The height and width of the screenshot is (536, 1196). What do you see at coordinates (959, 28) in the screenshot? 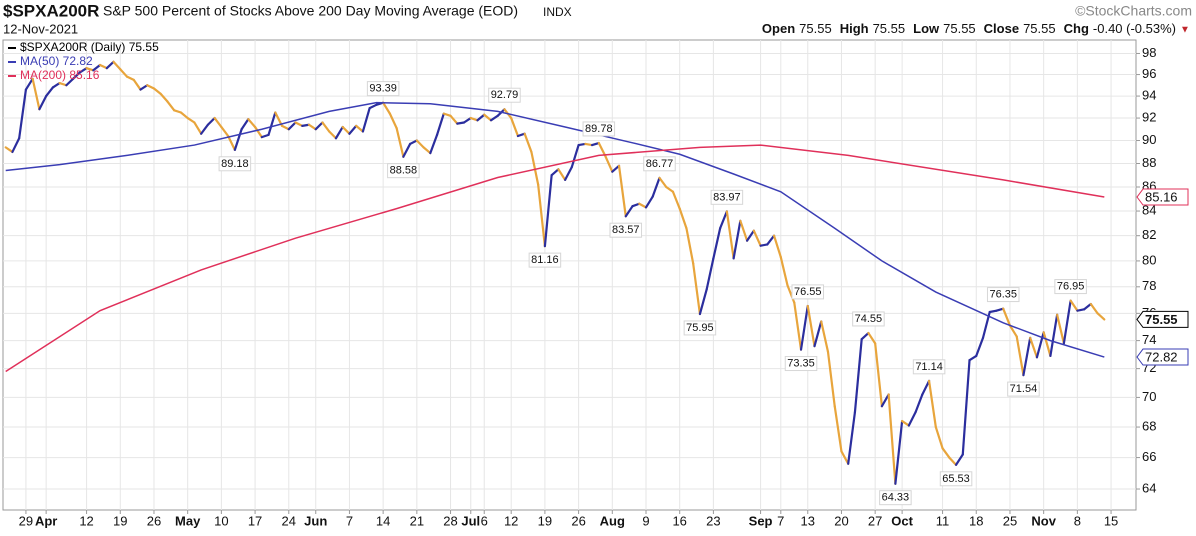
I see `quote-value: 75.55` at bounding box center [959, 28].